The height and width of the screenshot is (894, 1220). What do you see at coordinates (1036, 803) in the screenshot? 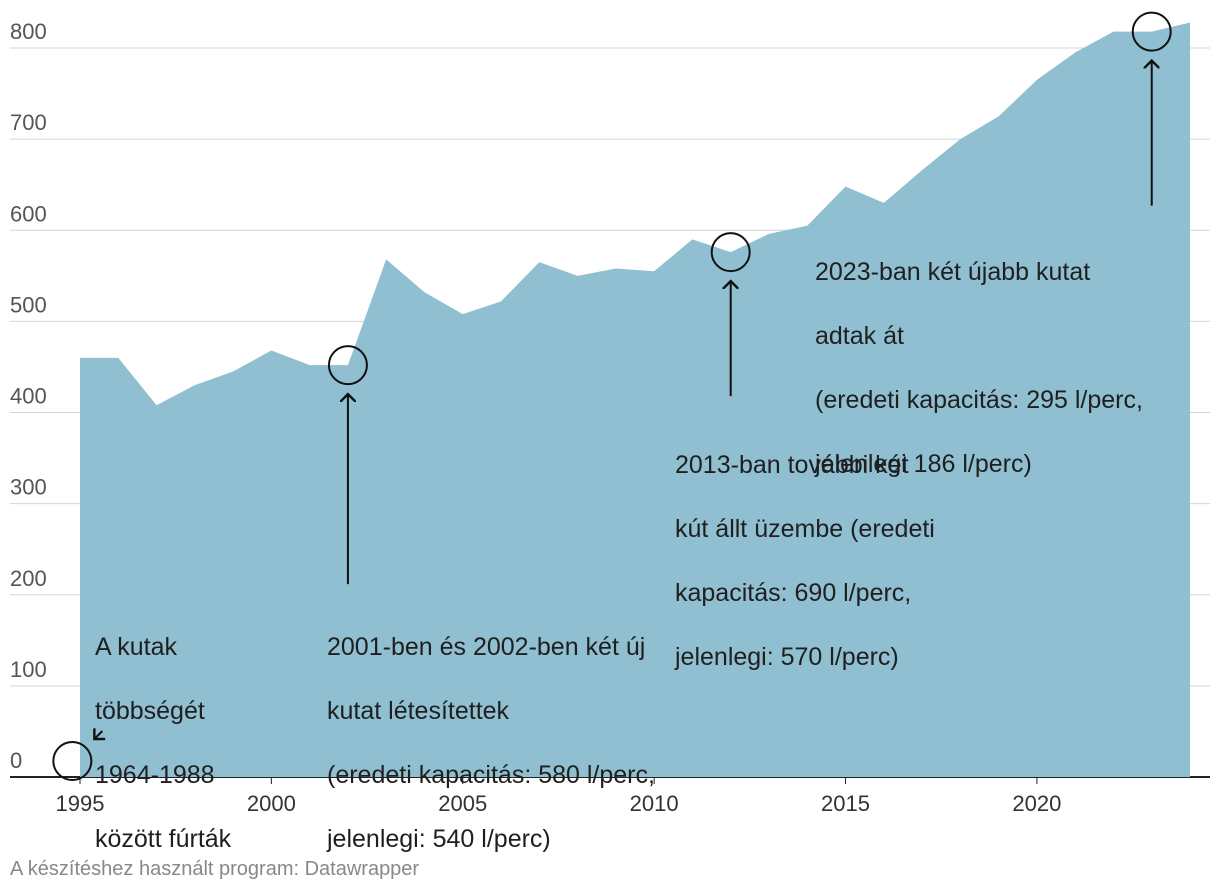
I see `x-tick-label: 2020` at bounding box center [1036, 803].